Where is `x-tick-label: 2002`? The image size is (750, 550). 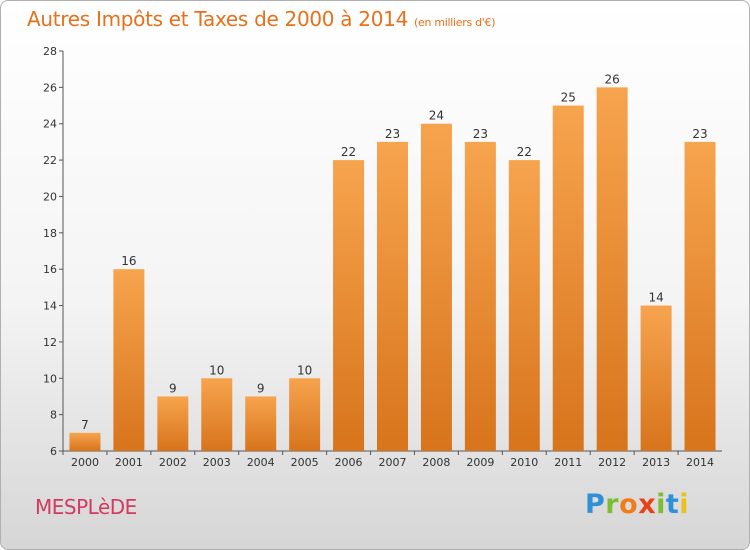
x-tick-label: 2002 is located at coordinates (173, 462).